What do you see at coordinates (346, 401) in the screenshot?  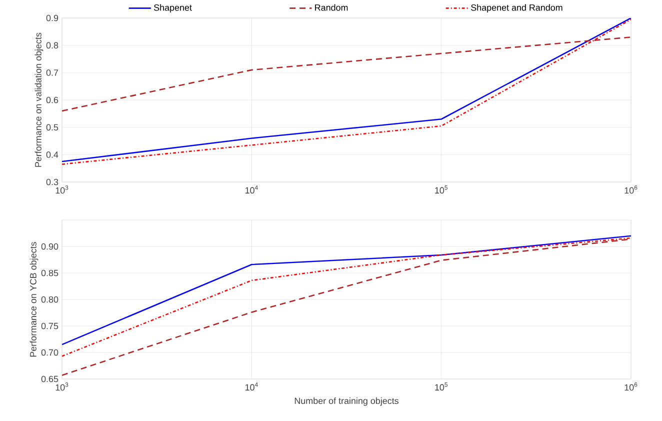 I see `x-axis-title: Number of training objects` at bounding box center [346, 401].